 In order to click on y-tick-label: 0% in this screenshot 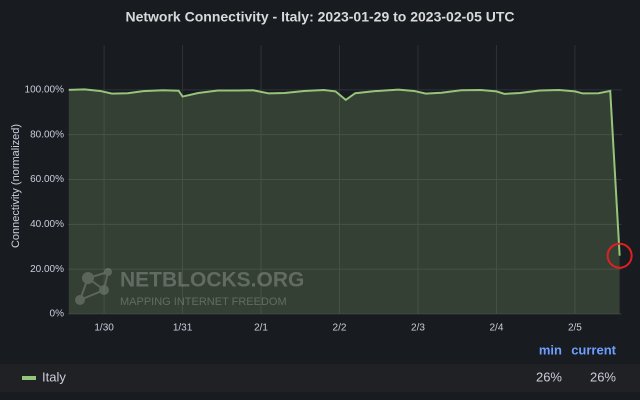, I will do `click(57, 314)`.